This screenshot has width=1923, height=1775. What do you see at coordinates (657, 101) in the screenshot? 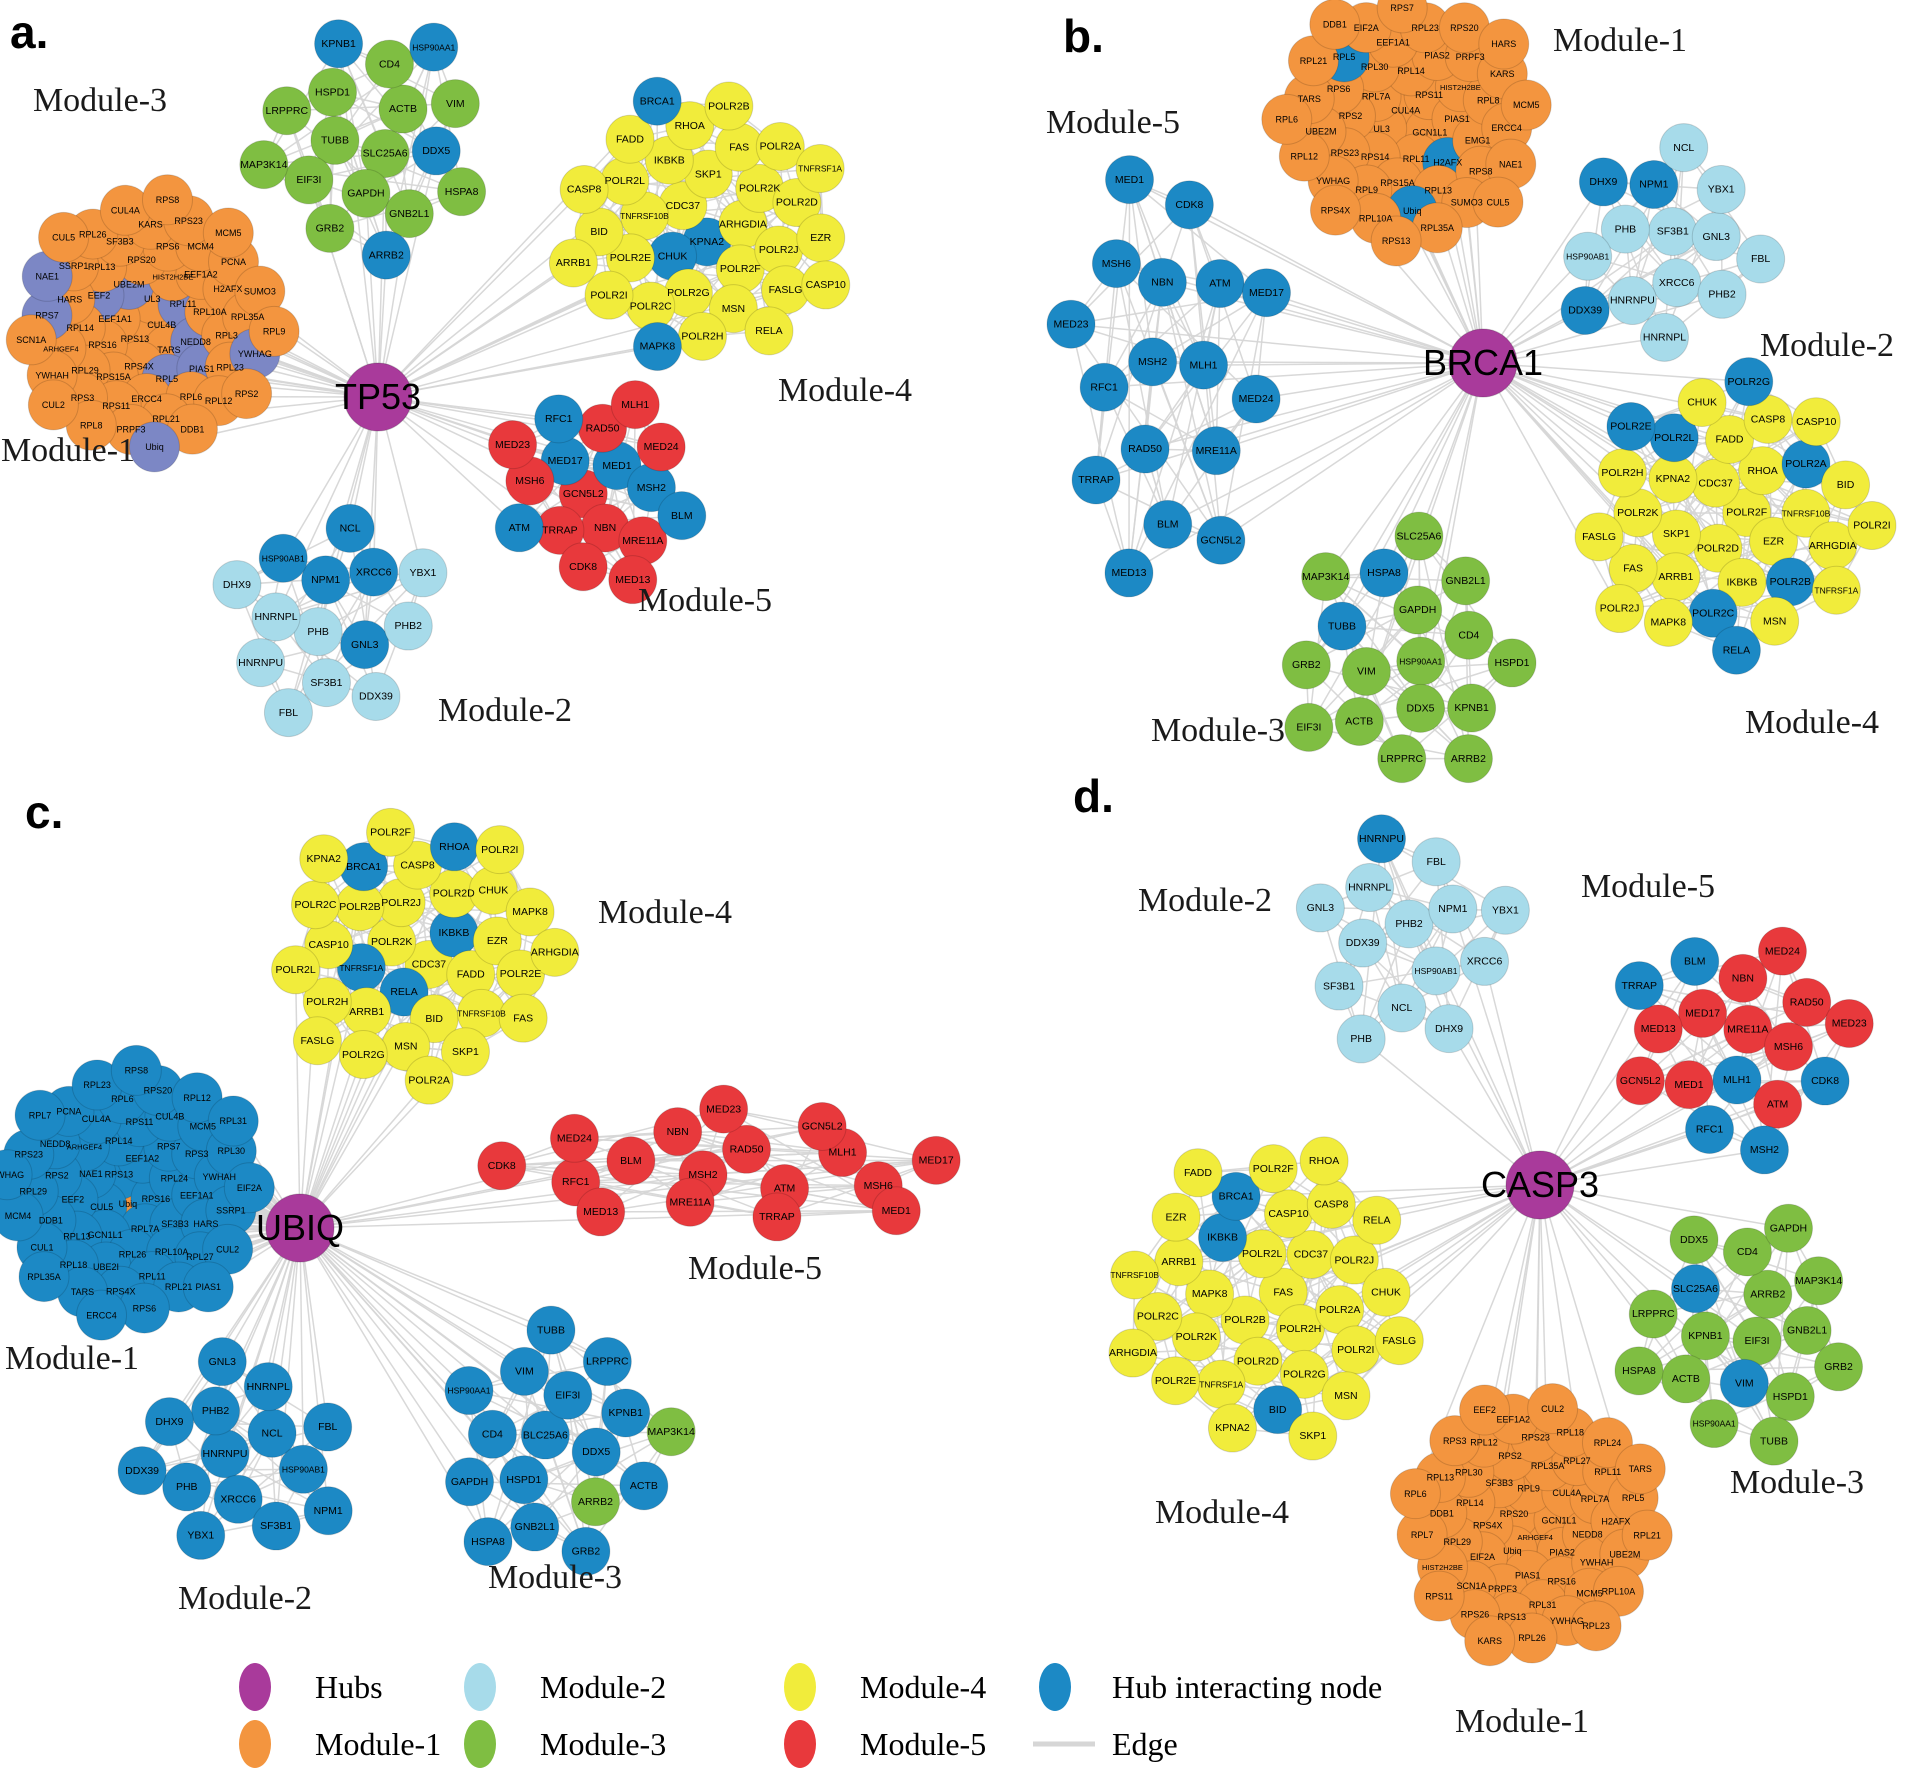
I see `node-label-BRCA1: BRCA1` at bounding box center [657, 101].